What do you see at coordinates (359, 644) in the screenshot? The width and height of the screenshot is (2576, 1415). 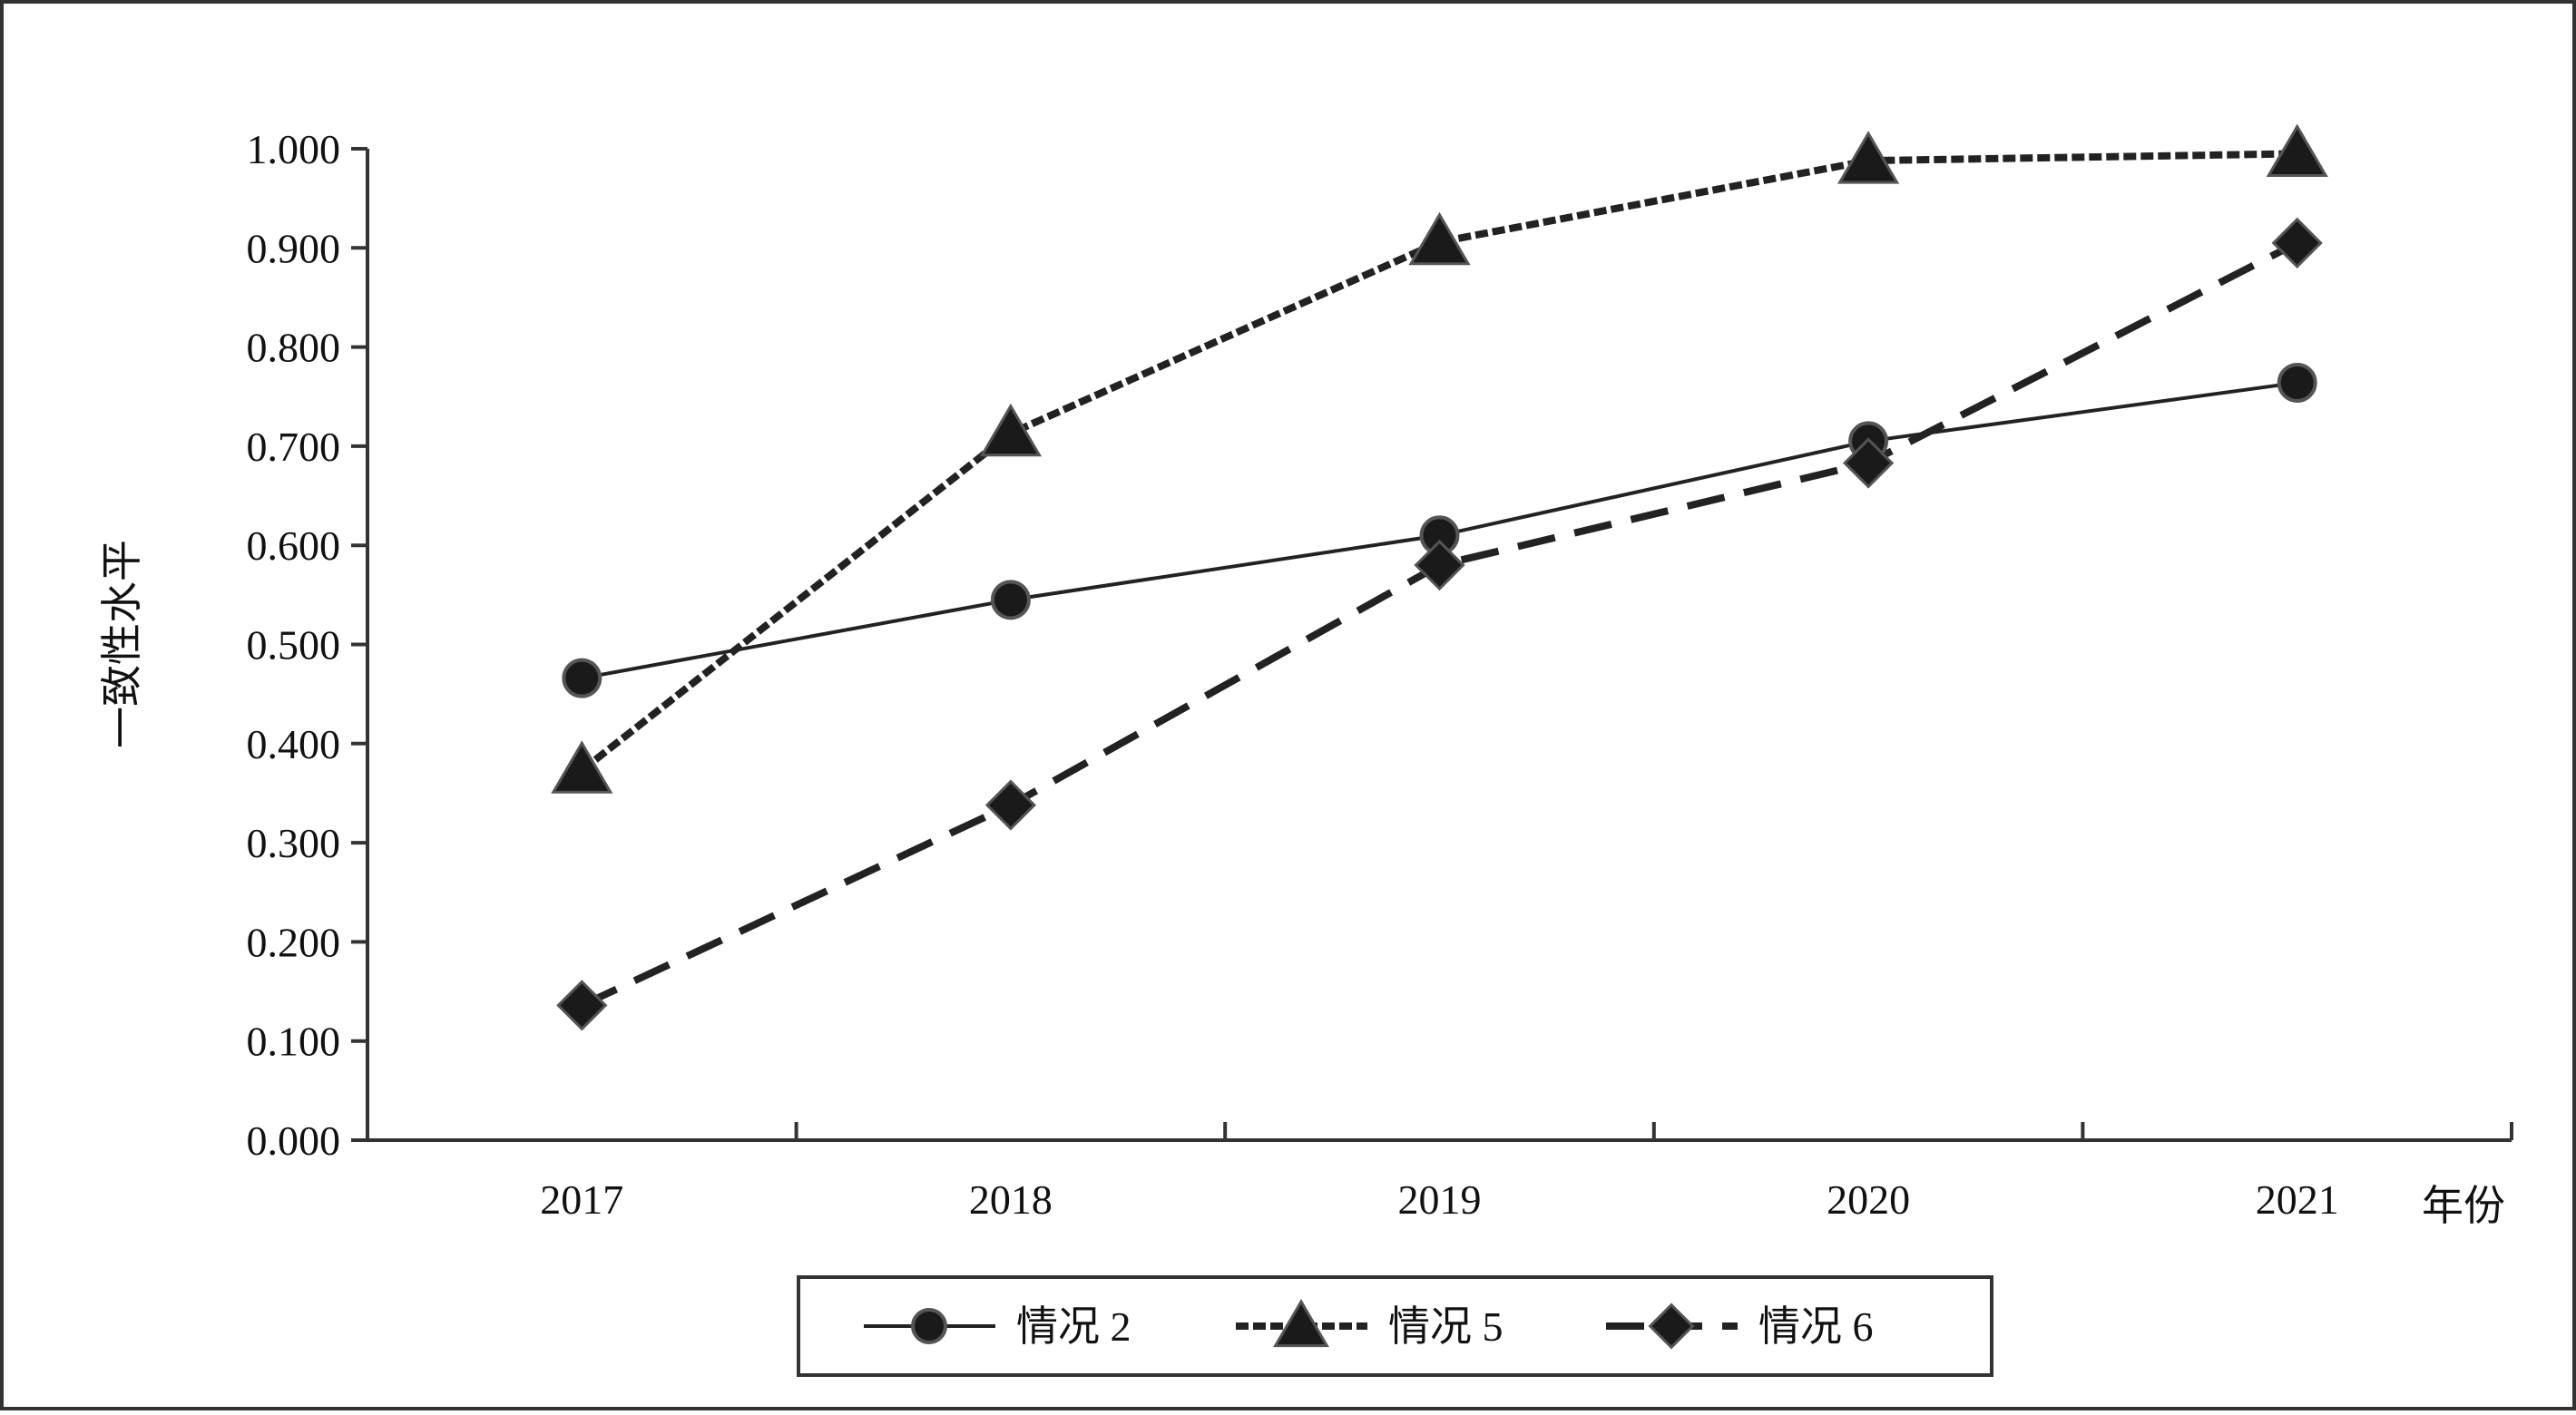 I see `y-axis-ticks` at bounding box center [359, 644].